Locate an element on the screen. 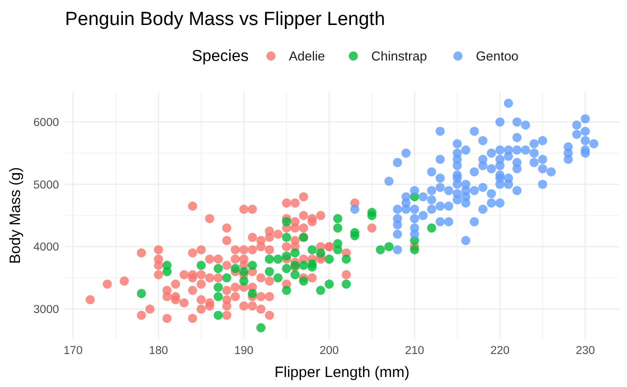 This screenshot has width=627, height=387. x-tick-label: 190 is located at coordinates (244, 351).